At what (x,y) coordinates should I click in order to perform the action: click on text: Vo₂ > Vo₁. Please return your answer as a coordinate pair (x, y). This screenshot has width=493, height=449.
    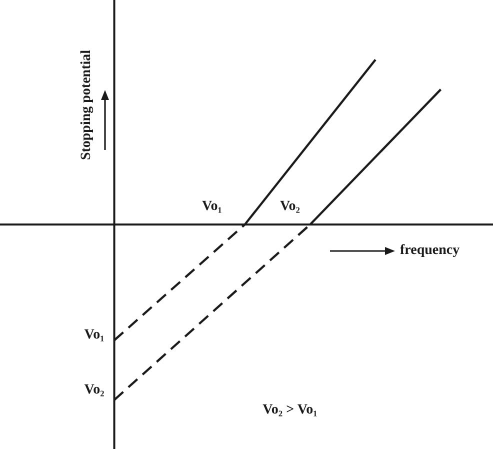
    Looking at the image, I should click on (290, 410).